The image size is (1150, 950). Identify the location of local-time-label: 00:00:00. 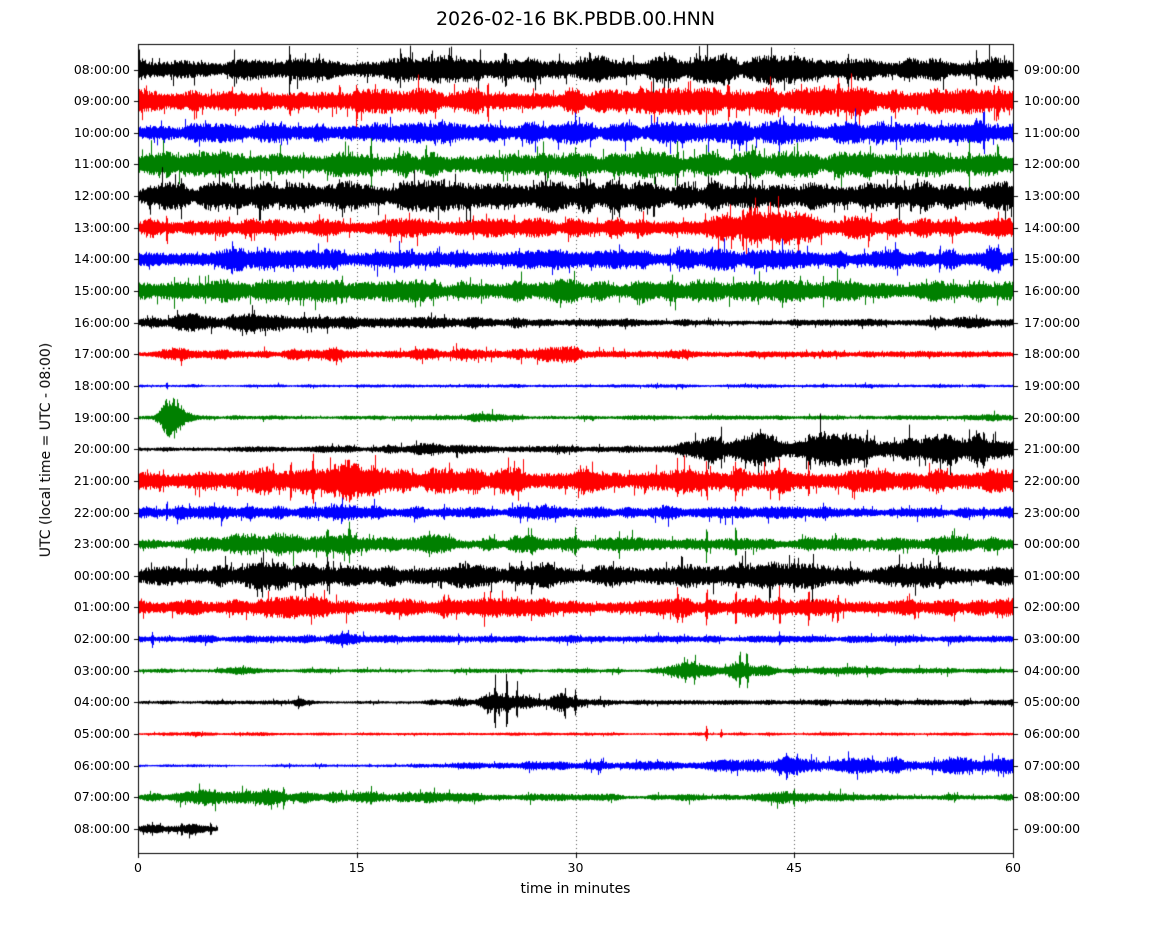
(1052, 543).